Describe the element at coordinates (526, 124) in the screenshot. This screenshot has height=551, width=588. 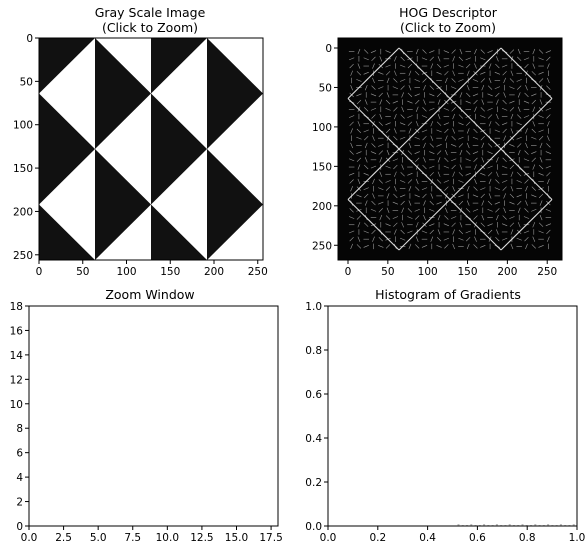
I see `hog-edge-line` at that location.